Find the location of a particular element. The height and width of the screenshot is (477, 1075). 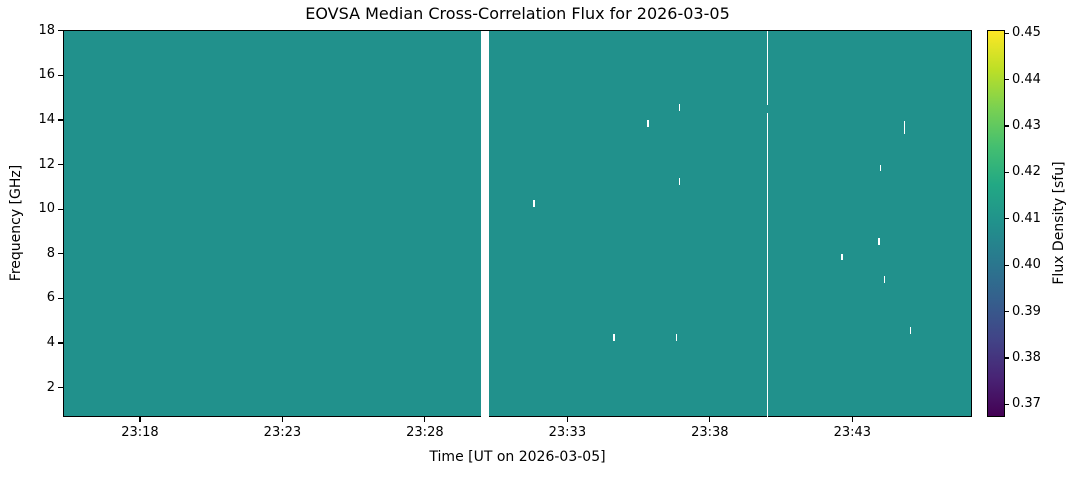

y-tick-label: 8 is located at coordinates (50, 253).